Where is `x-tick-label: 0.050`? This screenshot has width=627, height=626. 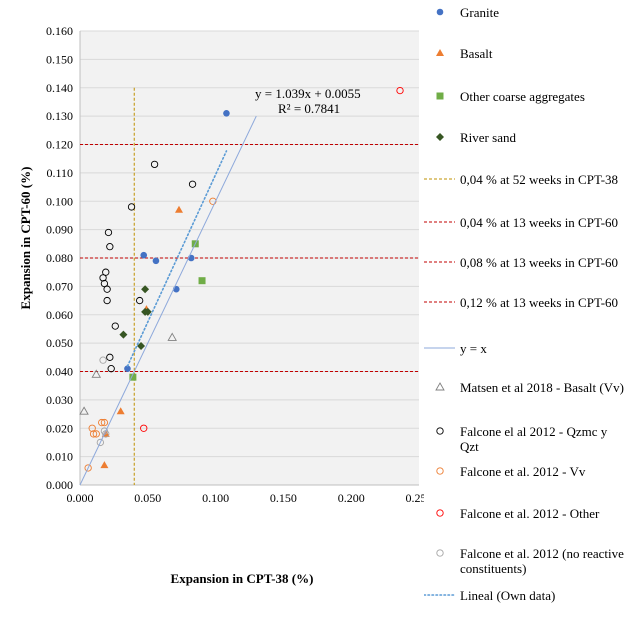
x-tick-label: 0.050 is located at coordinates (147, 498).